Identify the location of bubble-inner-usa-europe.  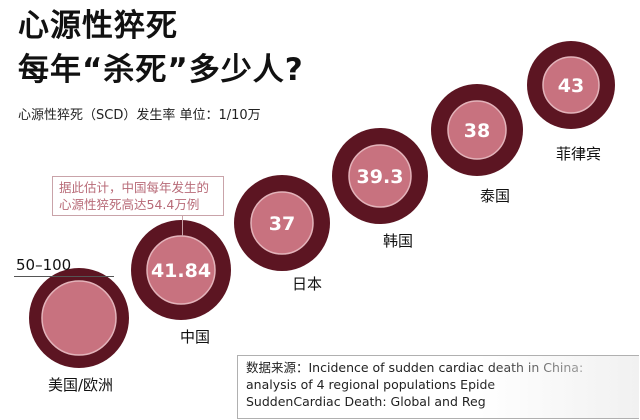
(79, 318).